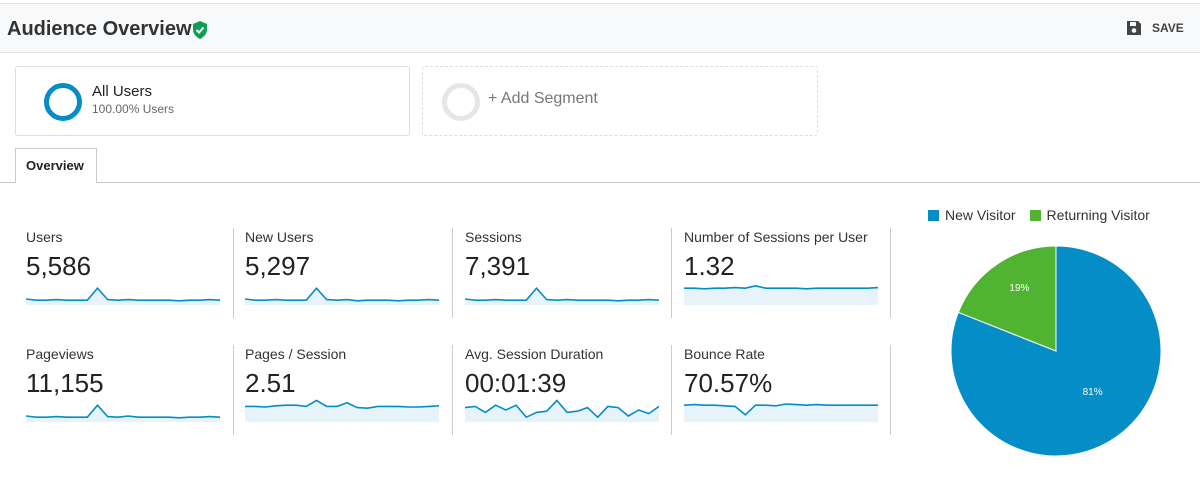 This screenshot has width=1200, height=501. Describe the element at coordinates (543, 98) in the screenshot. I see `add-segment-label: + Add Segment` at that location.